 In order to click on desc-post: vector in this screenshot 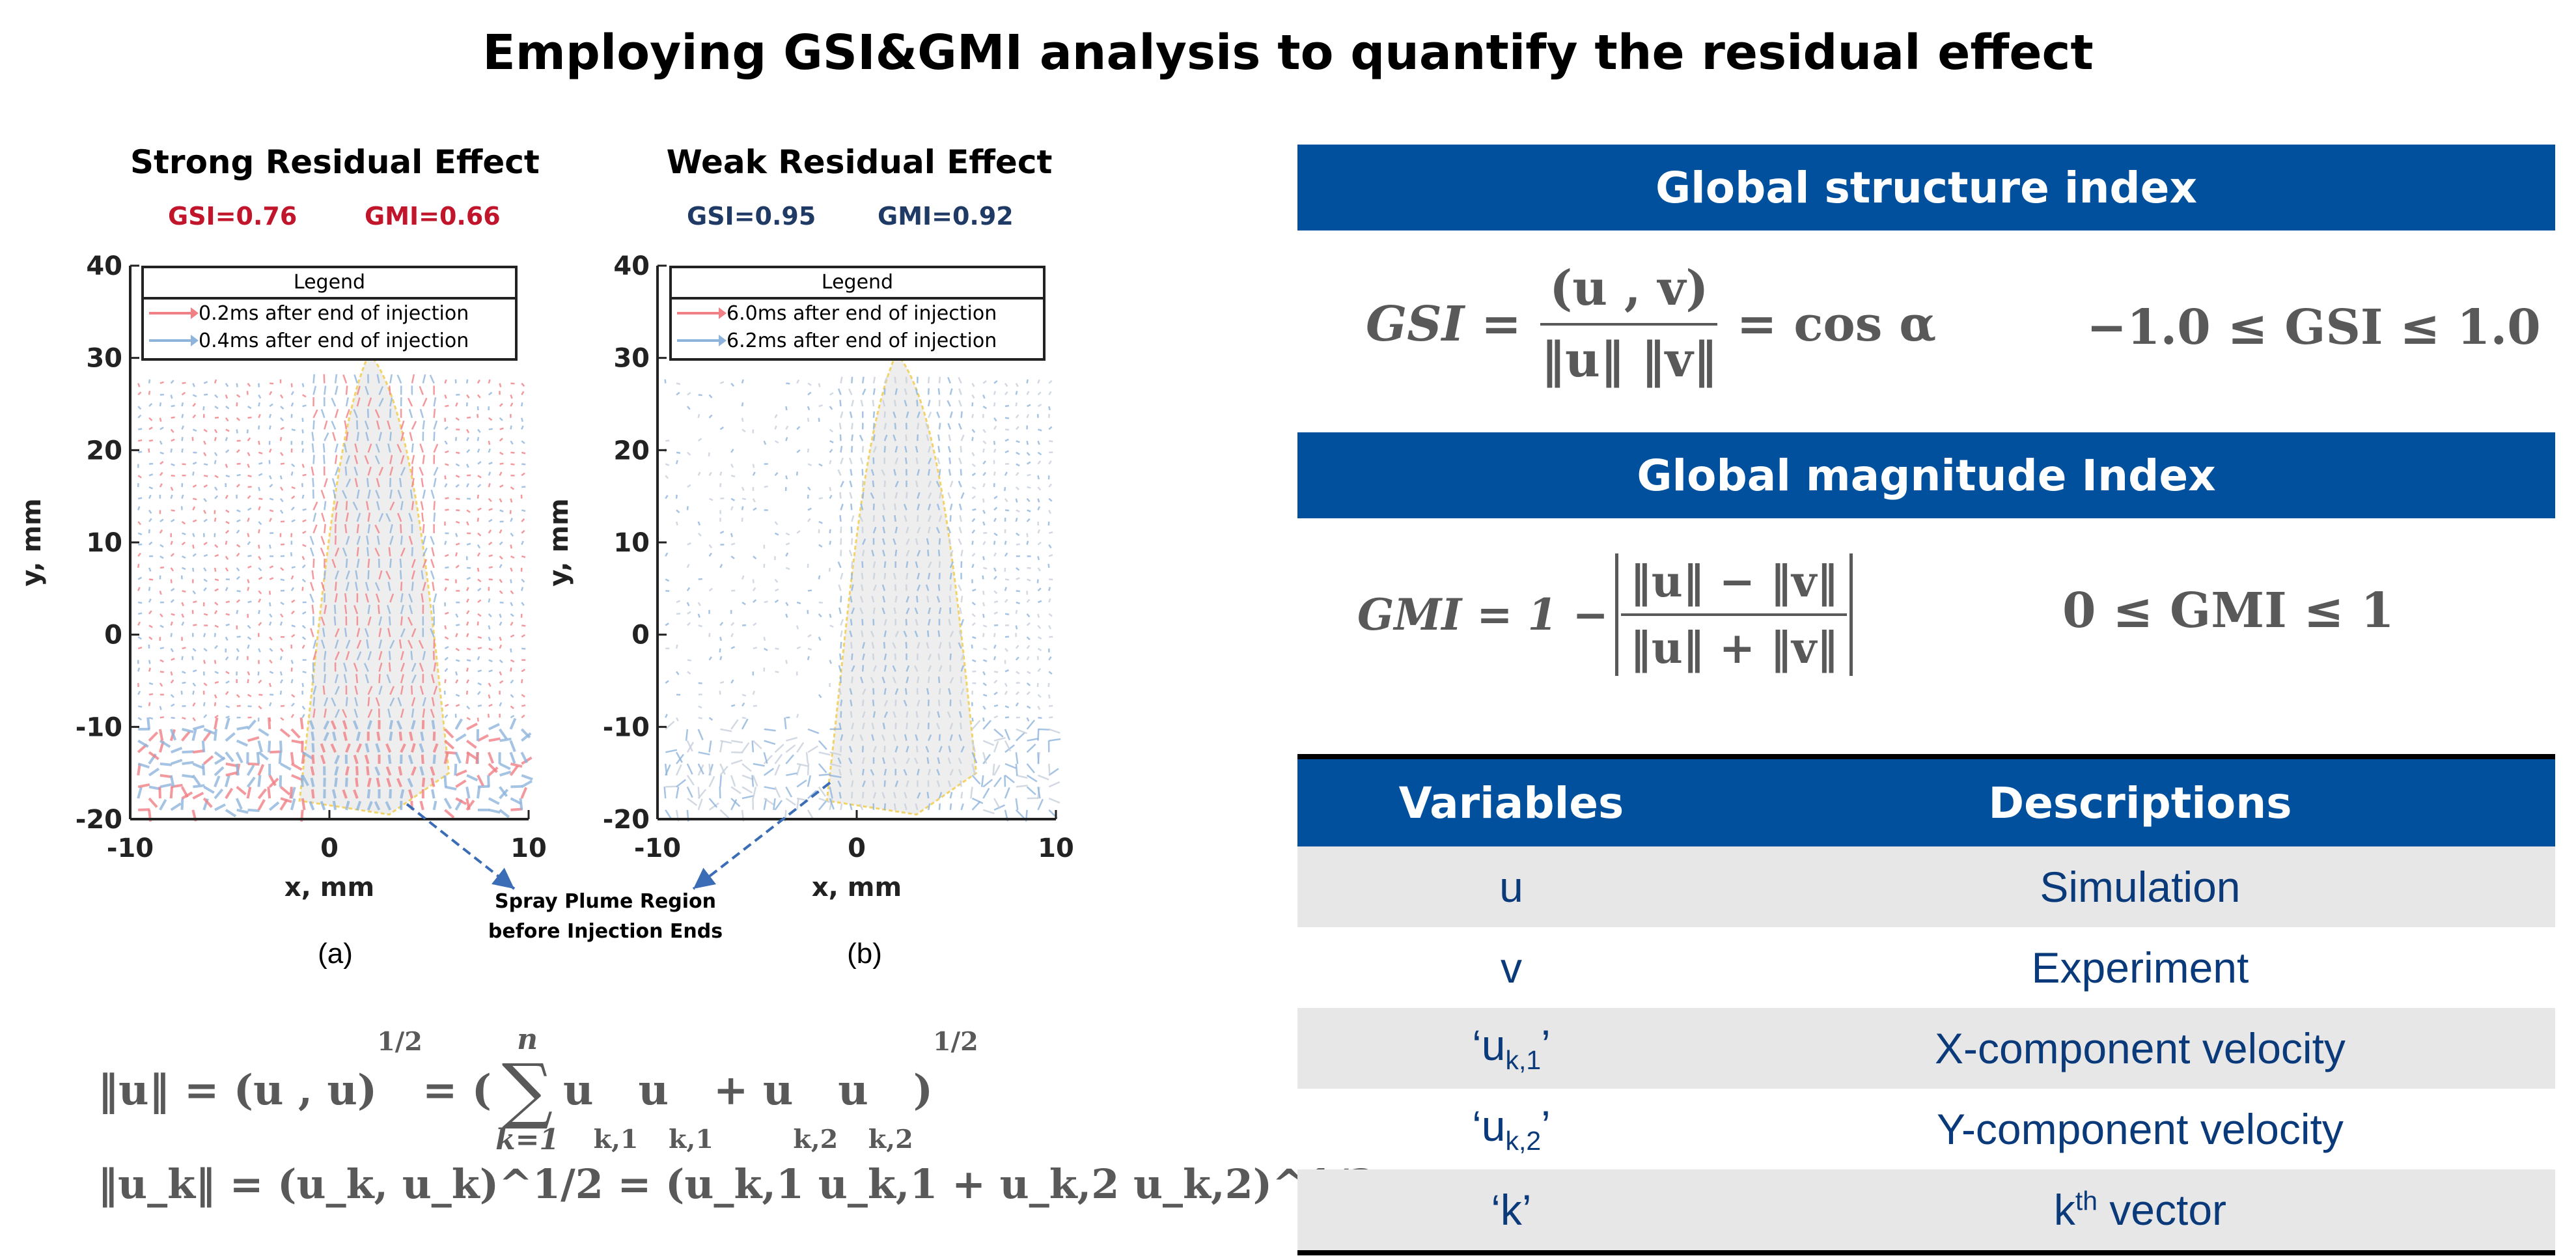, I will do `click(2162, 1210)`.